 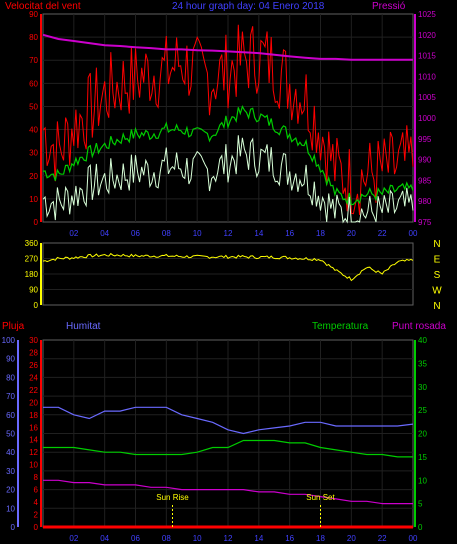 I want to click on y-tick-label: 25, so click(x=422, y=410).